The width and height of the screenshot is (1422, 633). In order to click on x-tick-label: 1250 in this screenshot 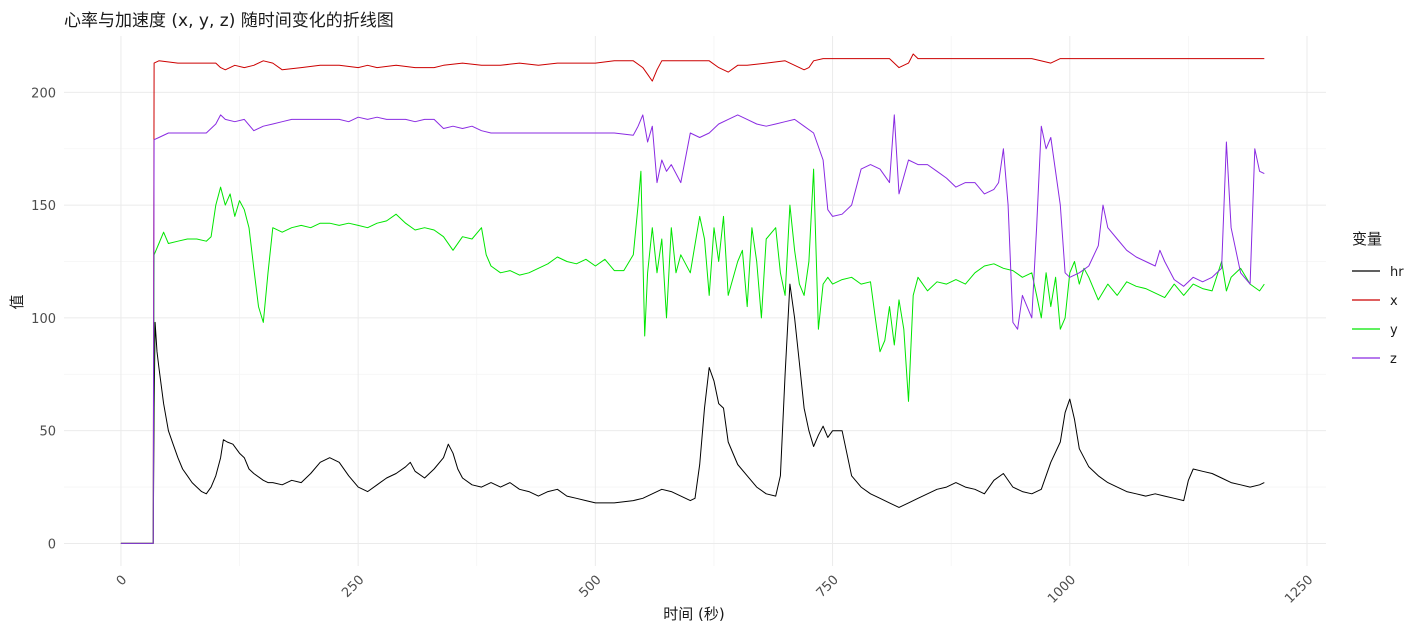, I will do `click(1299, 590)`.